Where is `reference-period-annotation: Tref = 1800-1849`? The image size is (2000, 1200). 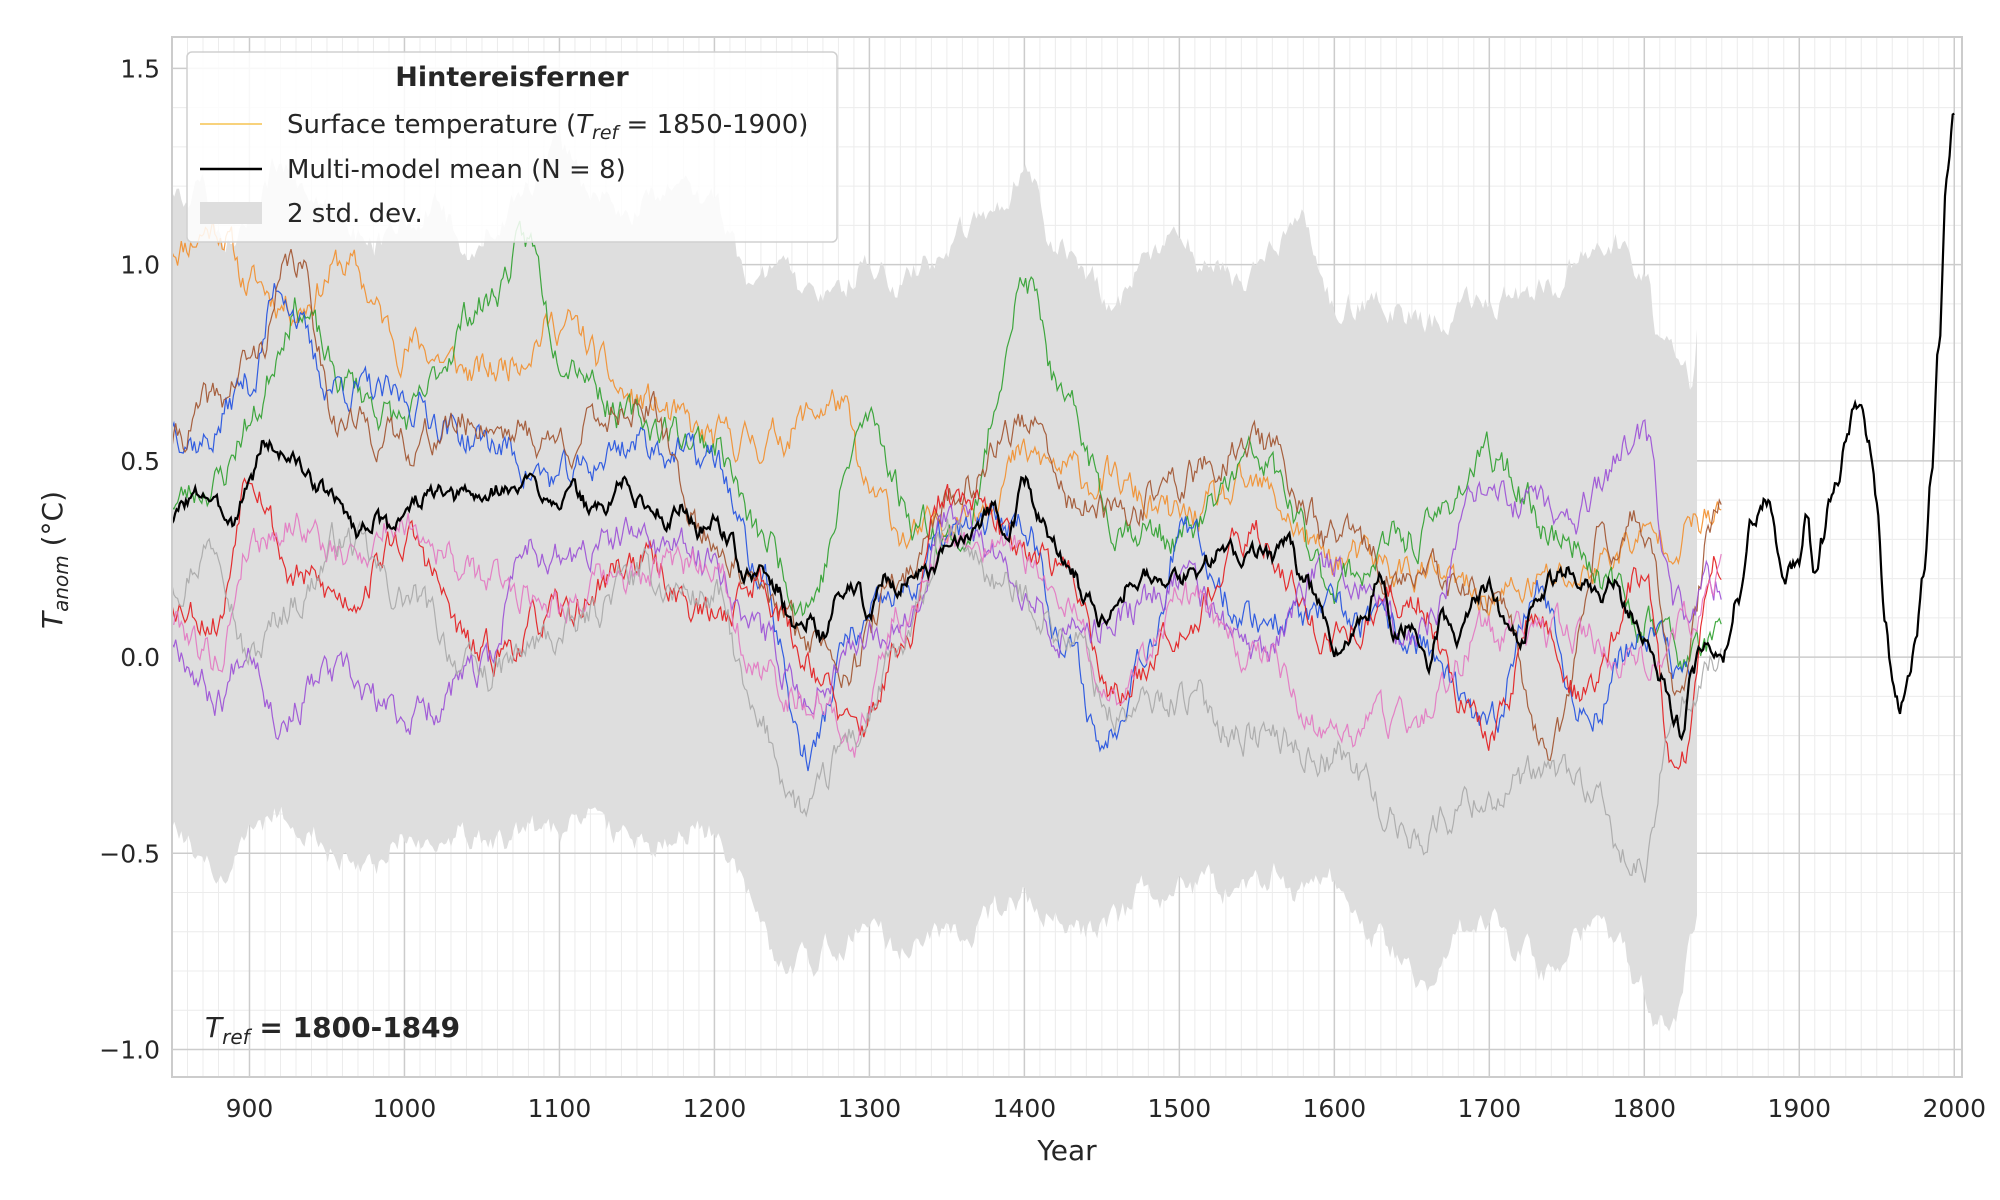 reference-period-annotation: Tref = 1800-1849 is located at coordinates (332, 1030).